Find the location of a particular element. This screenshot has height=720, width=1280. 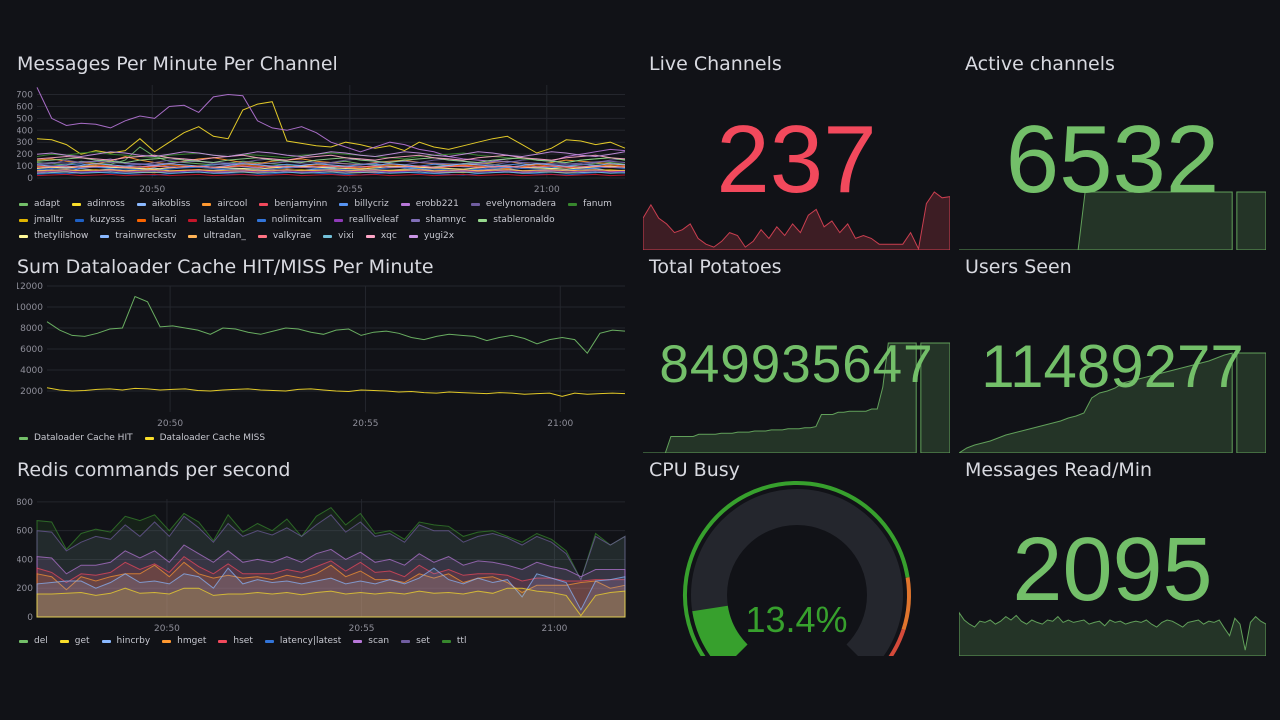

legend-label: kuzysss is located at coordinates (107, 220).